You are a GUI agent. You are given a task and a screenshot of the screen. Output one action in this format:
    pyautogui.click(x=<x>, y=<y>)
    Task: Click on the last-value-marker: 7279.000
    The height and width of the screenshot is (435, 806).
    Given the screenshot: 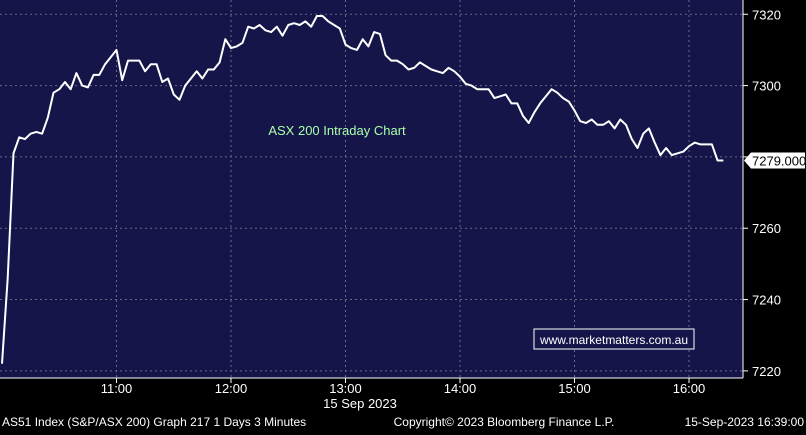 What is the action you would take?
    pyautogui.click(x=775, y=160)
    